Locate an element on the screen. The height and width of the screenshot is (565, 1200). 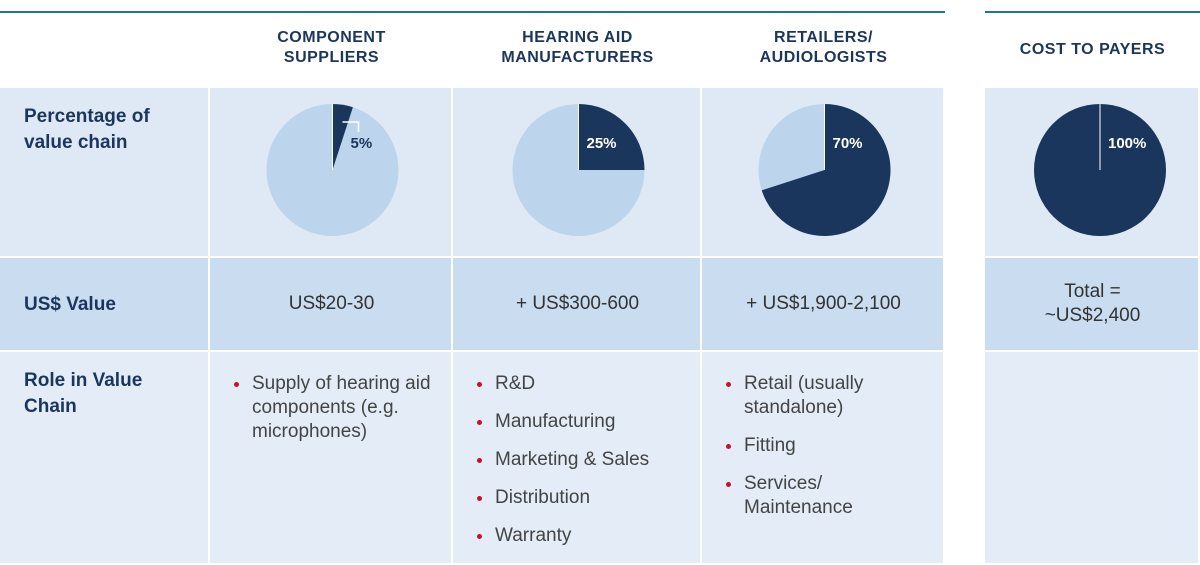
pie-label: 5% is located at coordinates (362, 143).